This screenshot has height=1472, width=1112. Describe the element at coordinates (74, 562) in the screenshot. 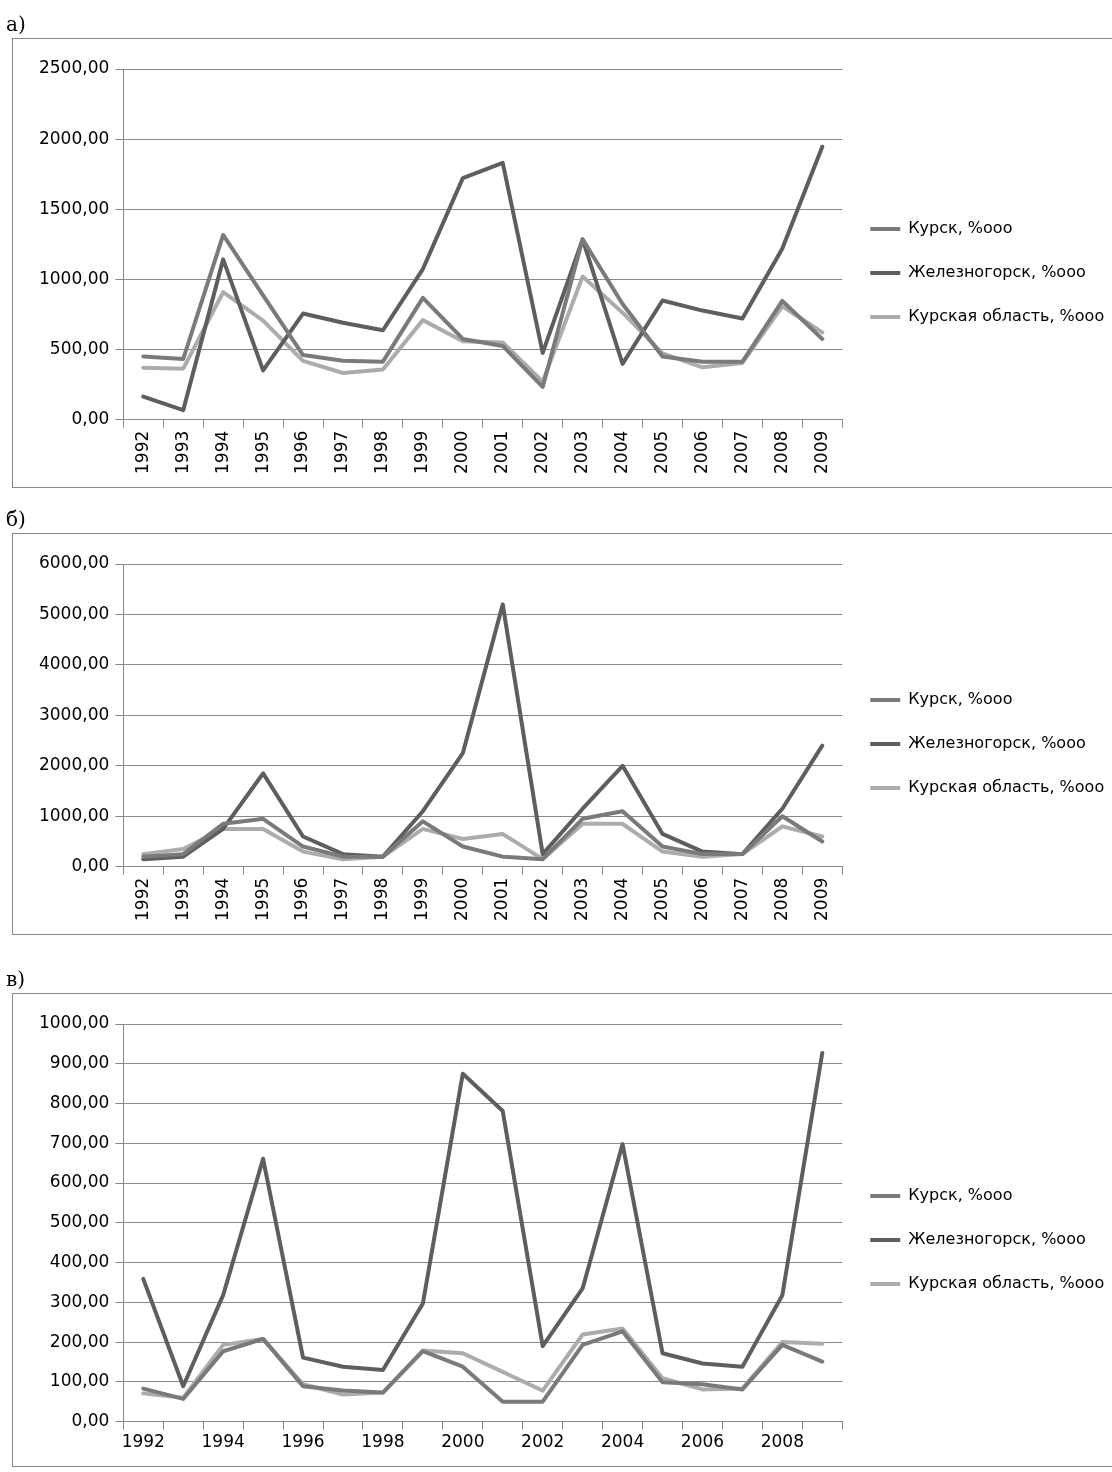

I see `y-tick-label: 6000,00` at that location.